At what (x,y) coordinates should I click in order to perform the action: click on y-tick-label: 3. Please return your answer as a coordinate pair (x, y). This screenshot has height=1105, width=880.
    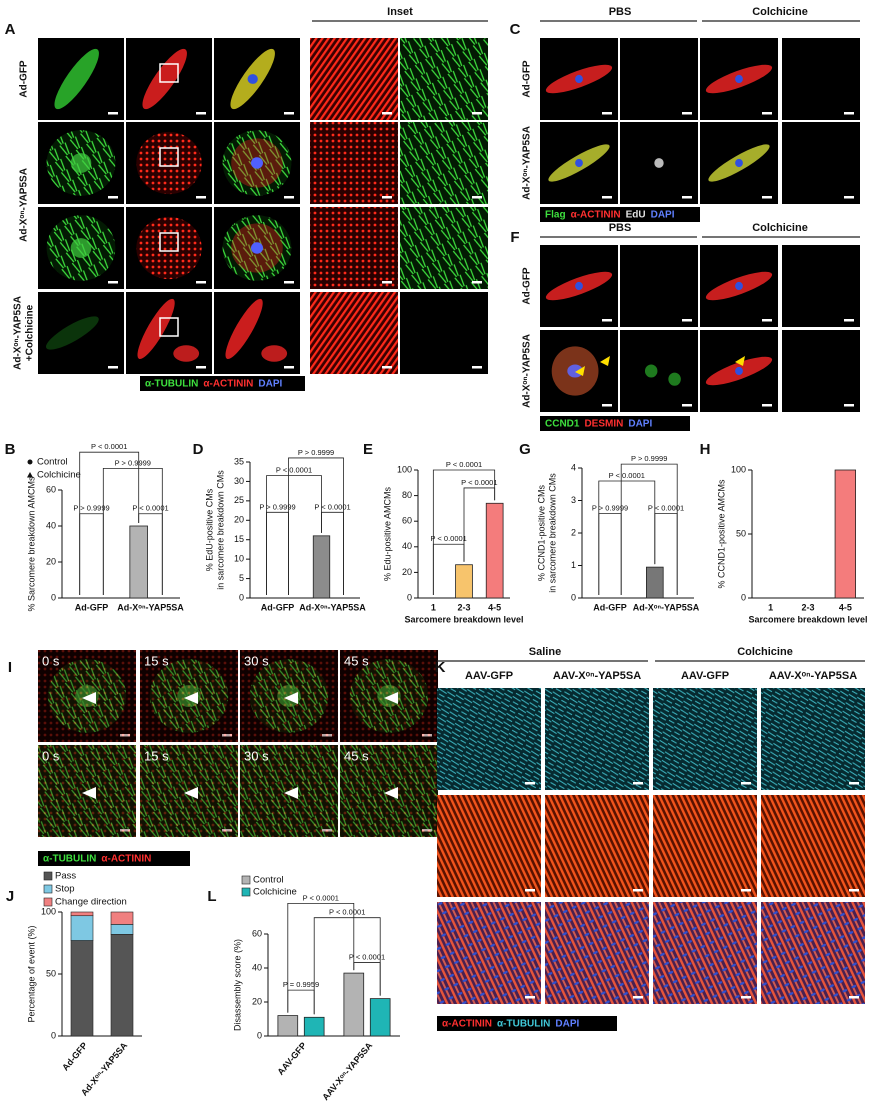
    Looking at the image, I should click on (573, 500).